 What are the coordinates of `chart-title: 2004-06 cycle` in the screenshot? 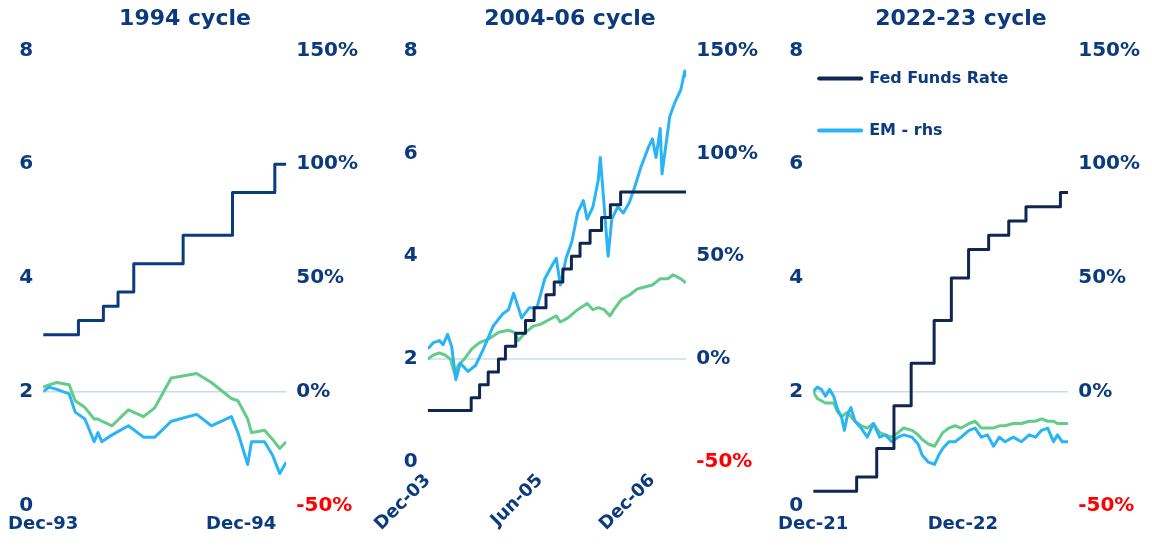 It's located at (570, 17).